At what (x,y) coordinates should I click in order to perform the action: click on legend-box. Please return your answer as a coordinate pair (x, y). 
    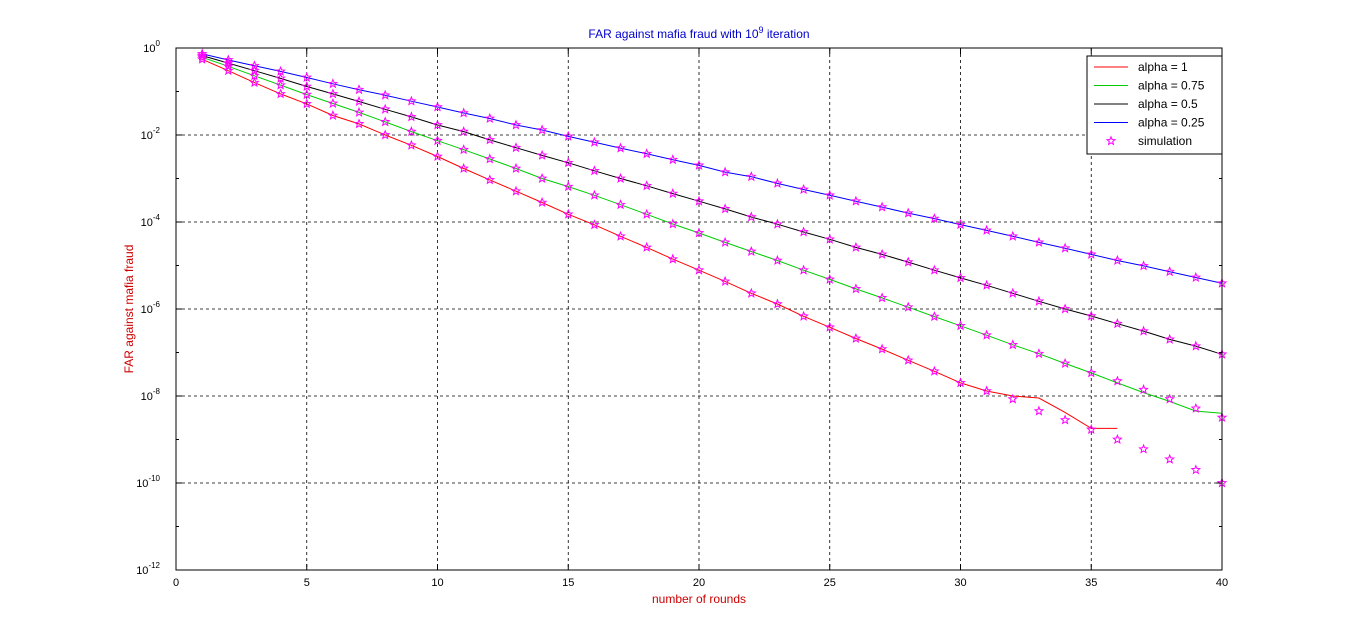
    Looking at the image, I should click on (1154, 105).